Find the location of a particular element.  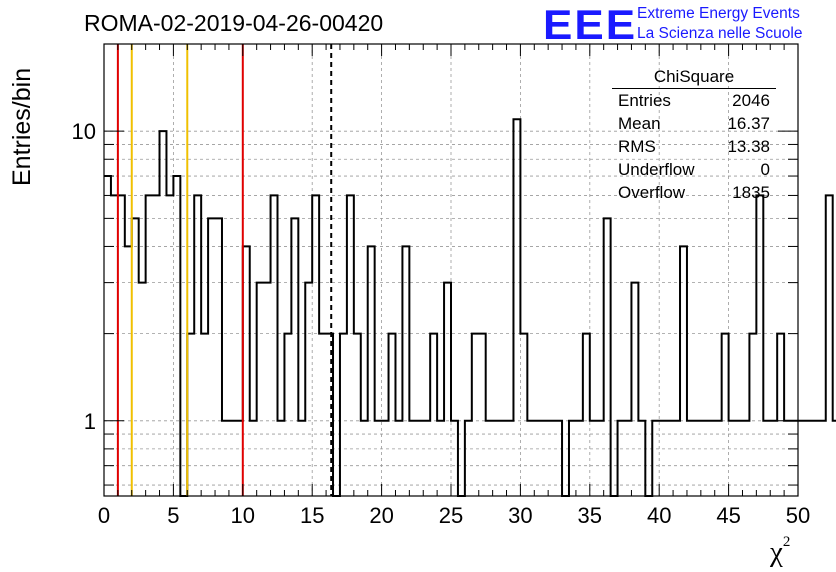

stats-label: Entries is located at coordinates (644, 100).